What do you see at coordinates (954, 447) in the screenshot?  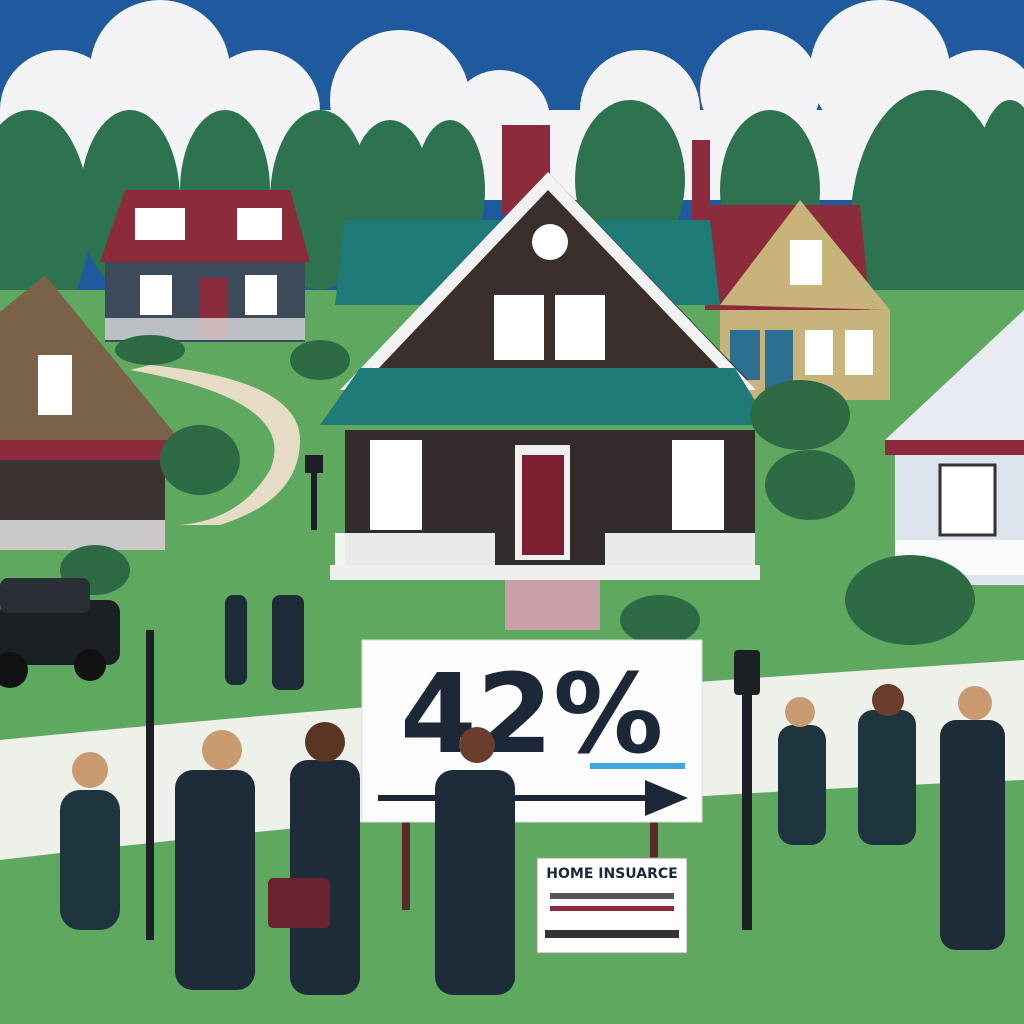 I see `house-right` at bounding box center [954, 447].